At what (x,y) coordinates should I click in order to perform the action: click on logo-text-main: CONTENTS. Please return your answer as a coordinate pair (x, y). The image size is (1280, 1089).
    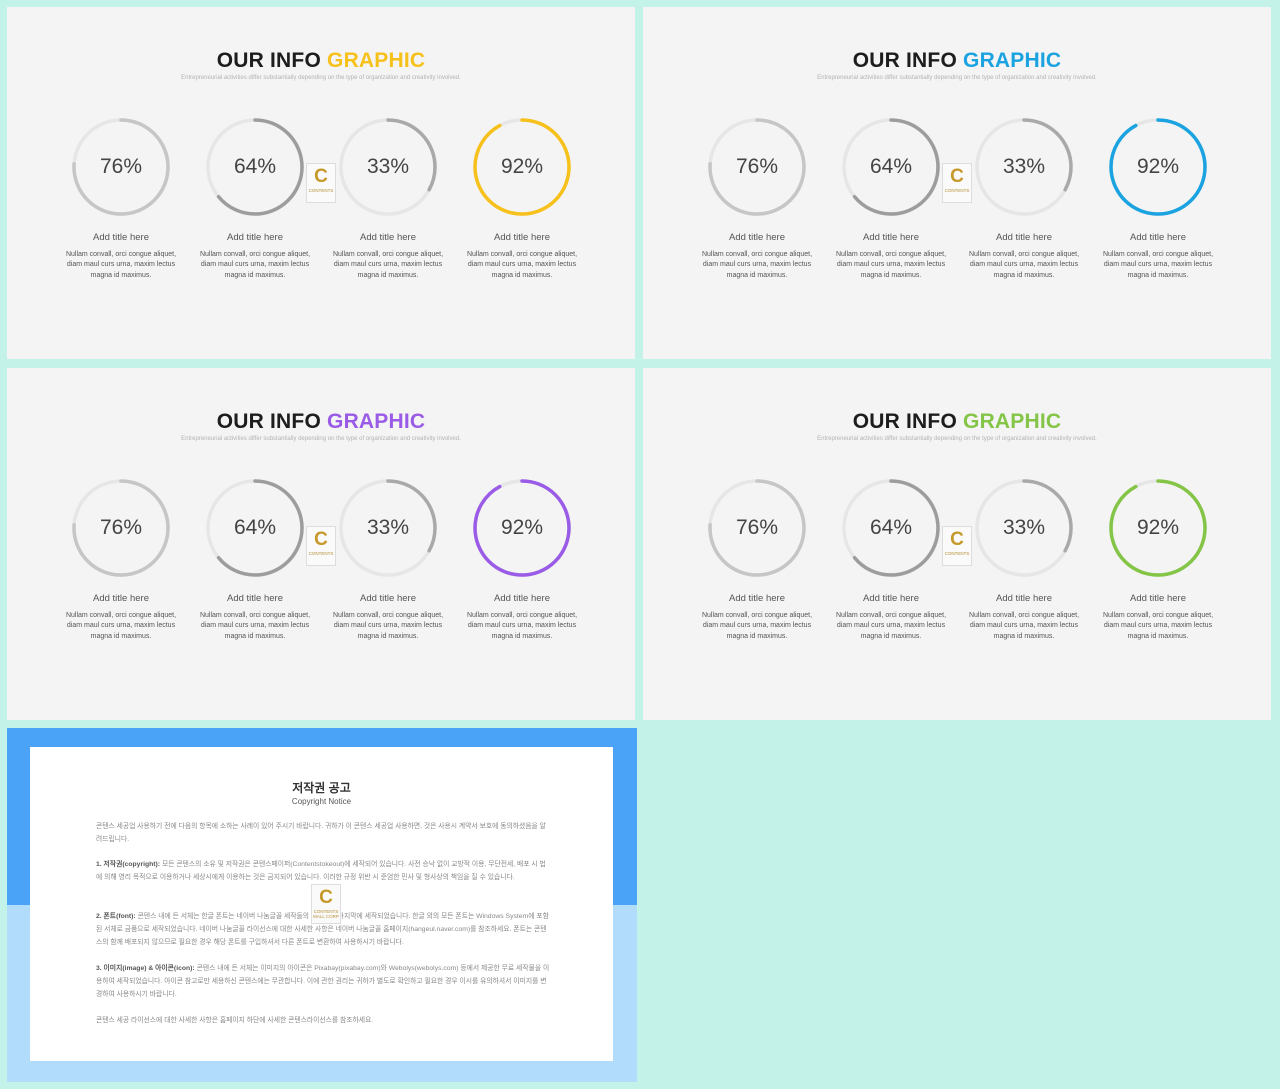
    Looking at the image, I should click on (326, 911).